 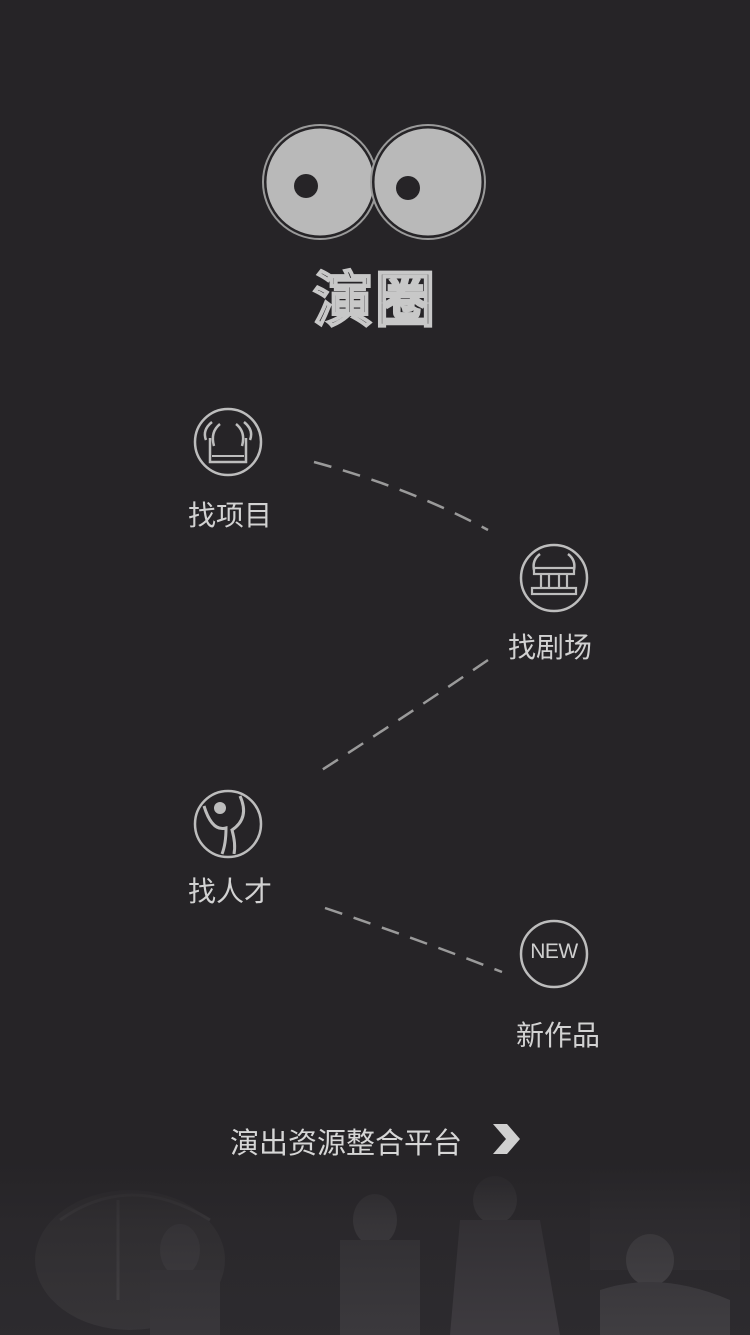 What do you see at coordinates (374, 301) in the screenshot?
I see `brand-name: 演圈` at bounding box center [374, 301].